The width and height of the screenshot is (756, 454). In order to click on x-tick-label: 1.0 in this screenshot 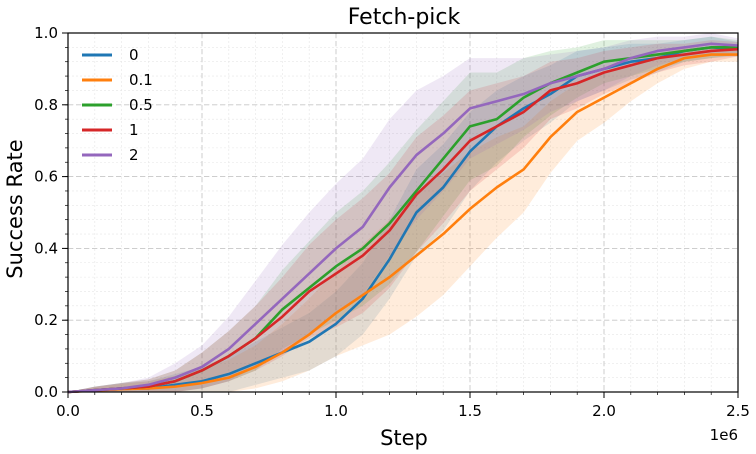, I will do `click(336, 411)`.